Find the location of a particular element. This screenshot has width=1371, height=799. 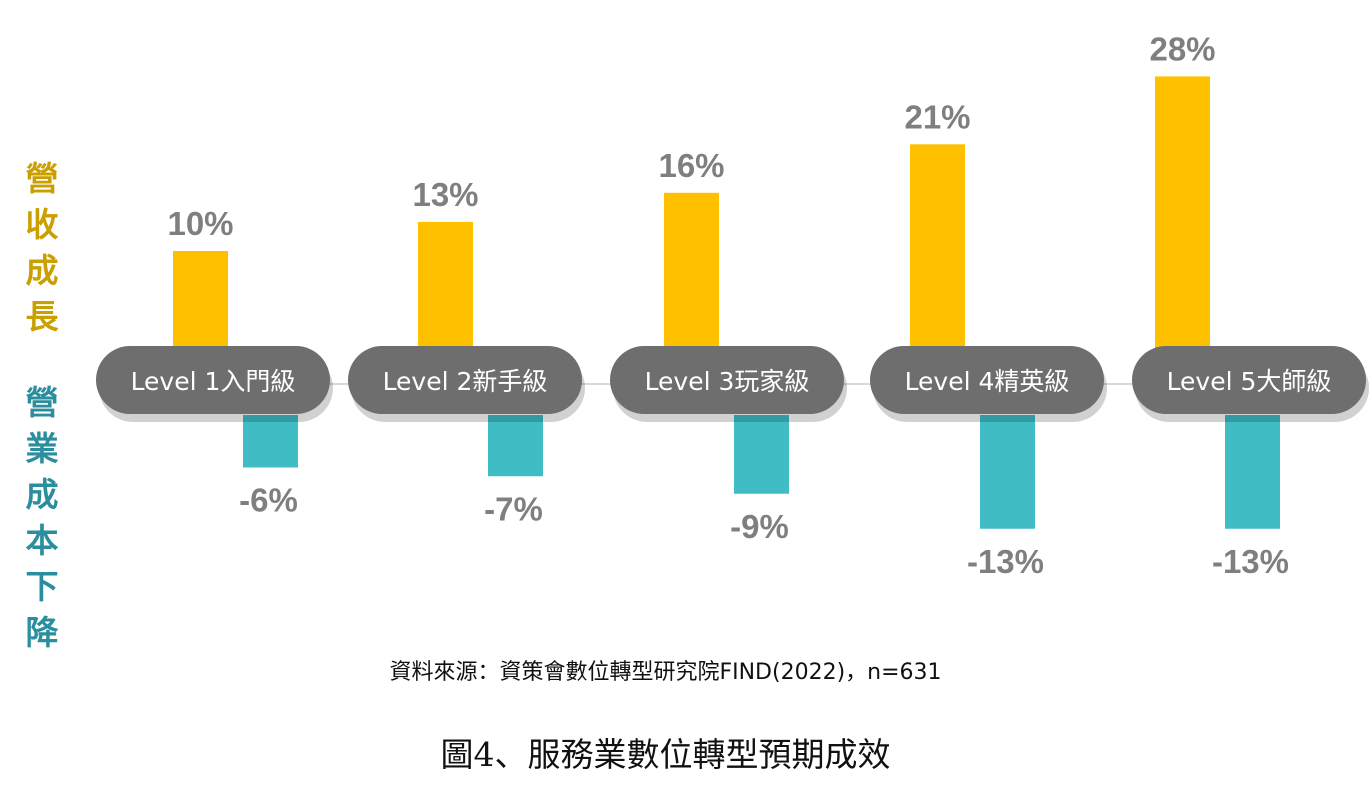

cost-reduction-label-char: 成 is located at coordinates (42, 494).